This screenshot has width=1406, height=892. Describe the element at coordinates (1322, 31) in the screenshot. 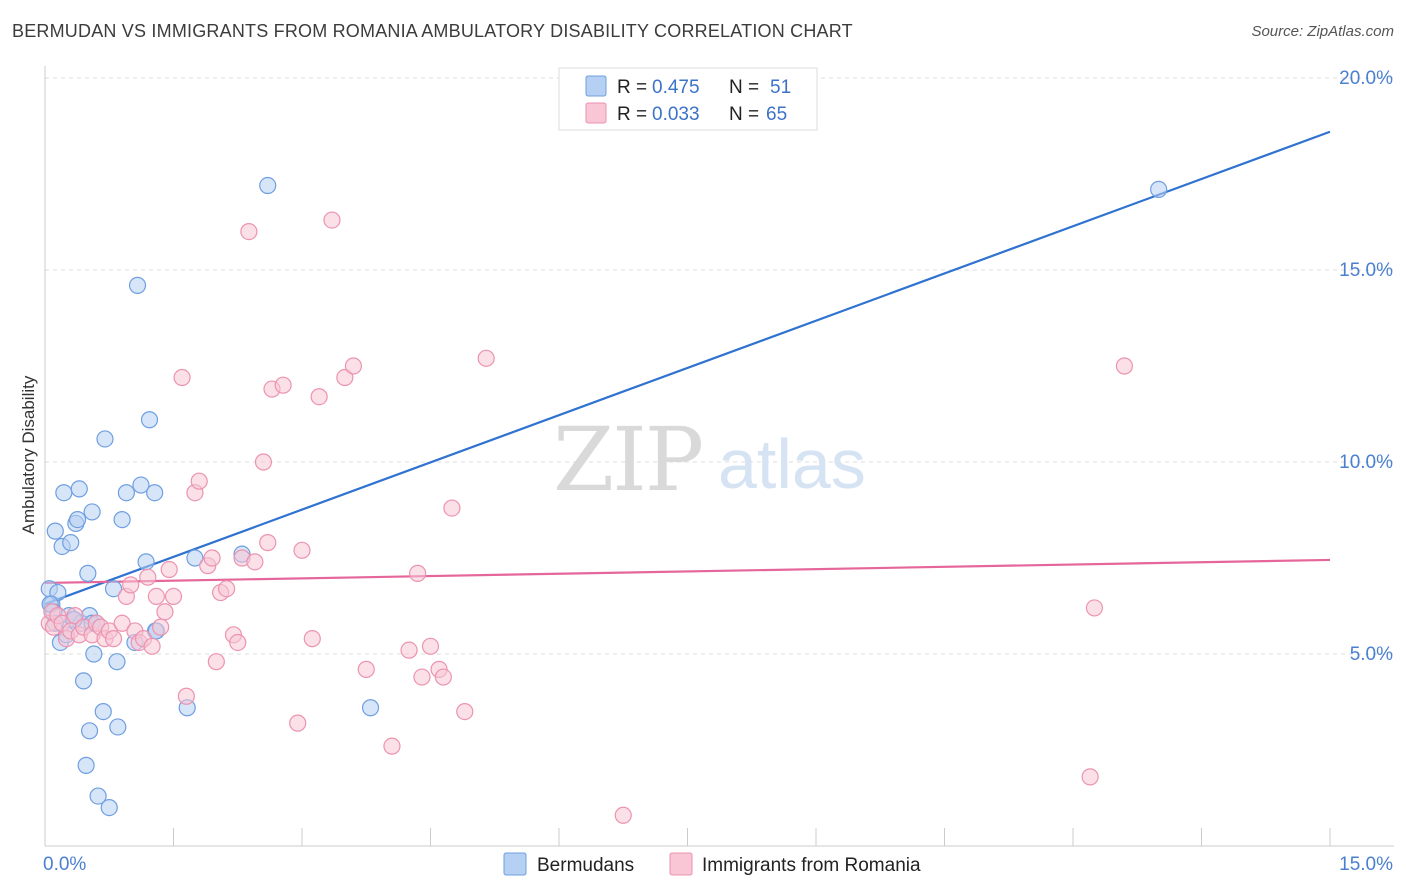

I see `source-label: Source: ZipAtlas.com` at that location.